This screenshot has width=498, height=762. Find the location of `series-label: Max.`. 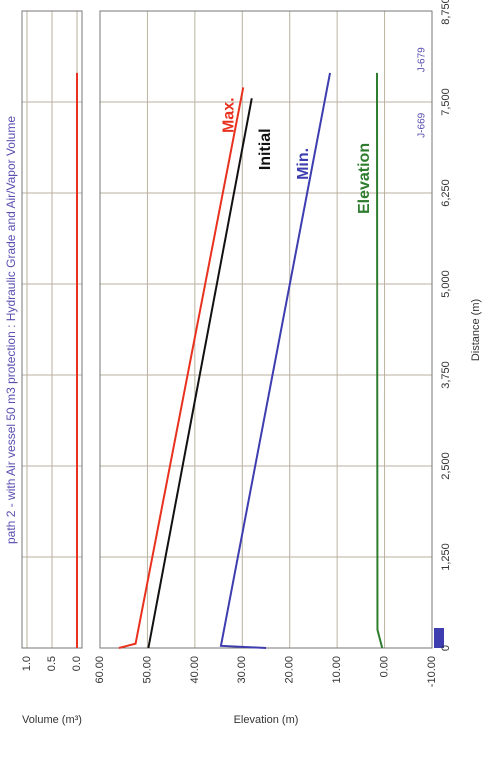

series-label: Max. is located at coordinates (228, 115).